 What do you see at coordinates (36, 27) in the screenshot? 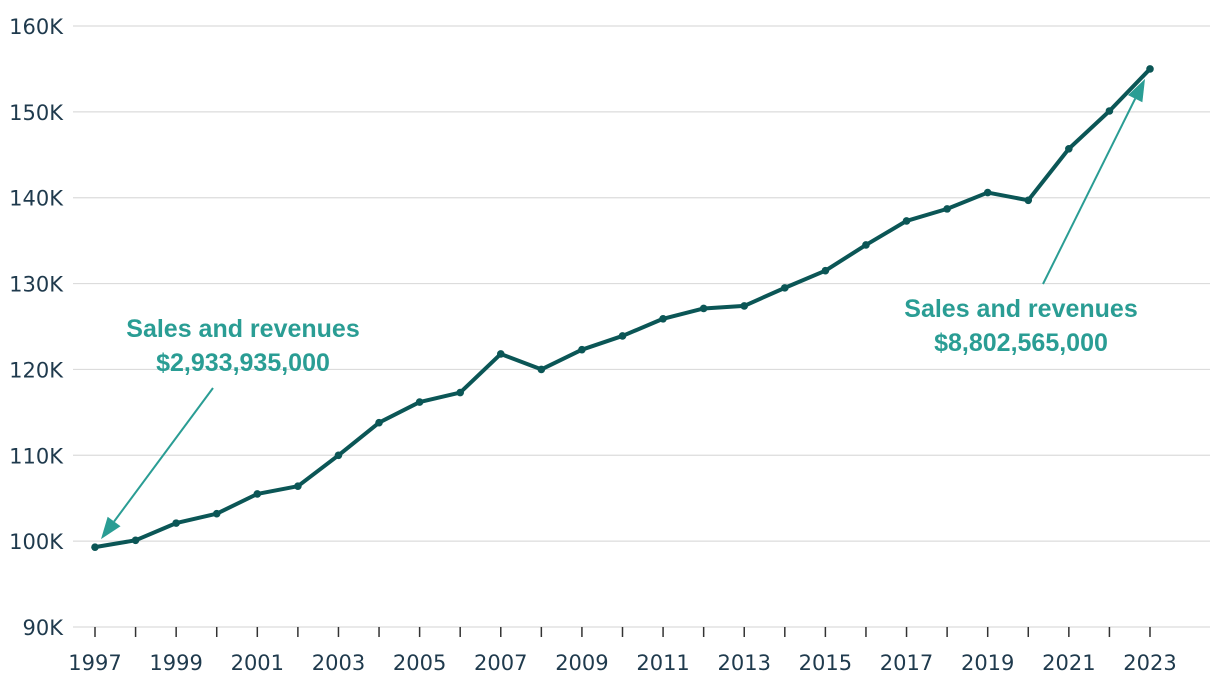
I see `y-tick-label: 160K` at bounding box center [36, 27].